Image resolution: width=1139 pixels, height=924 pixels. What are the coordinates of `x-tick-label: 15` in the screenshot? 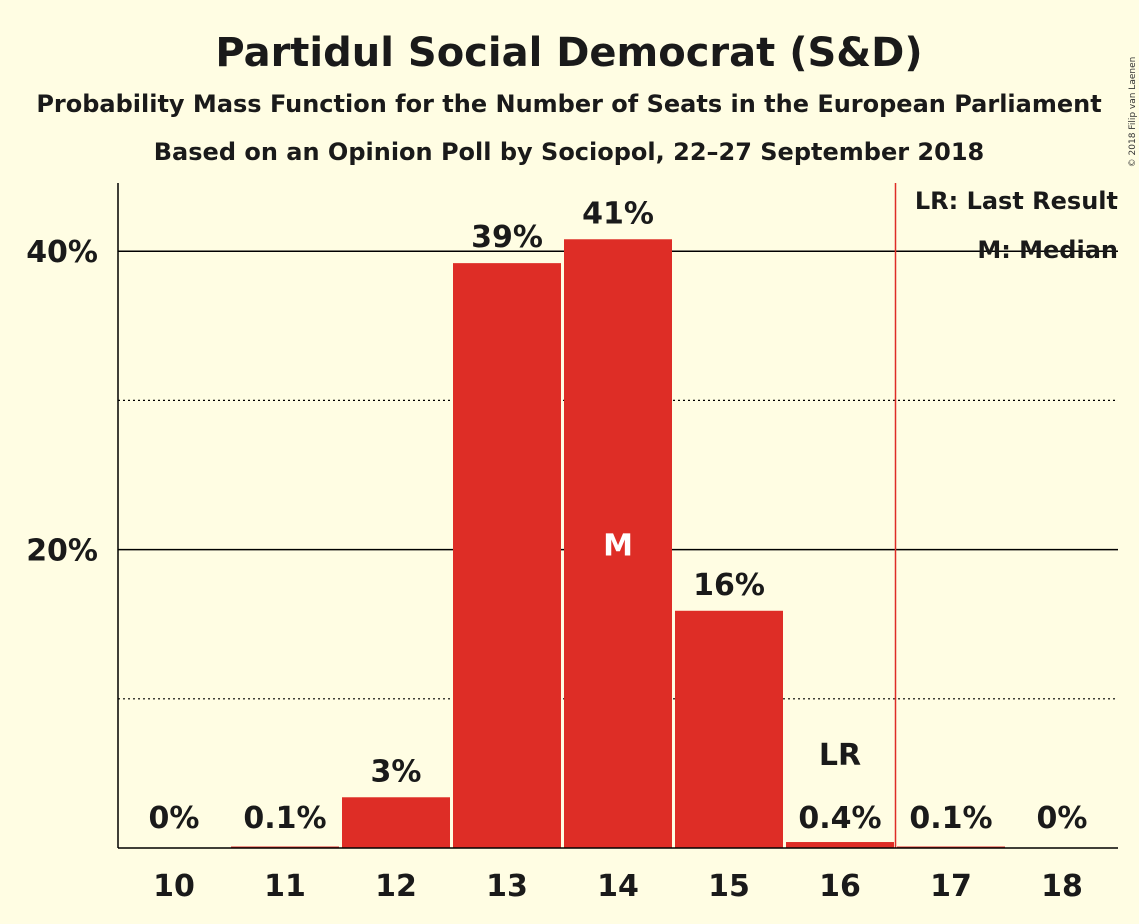 It's located at (729, 886).